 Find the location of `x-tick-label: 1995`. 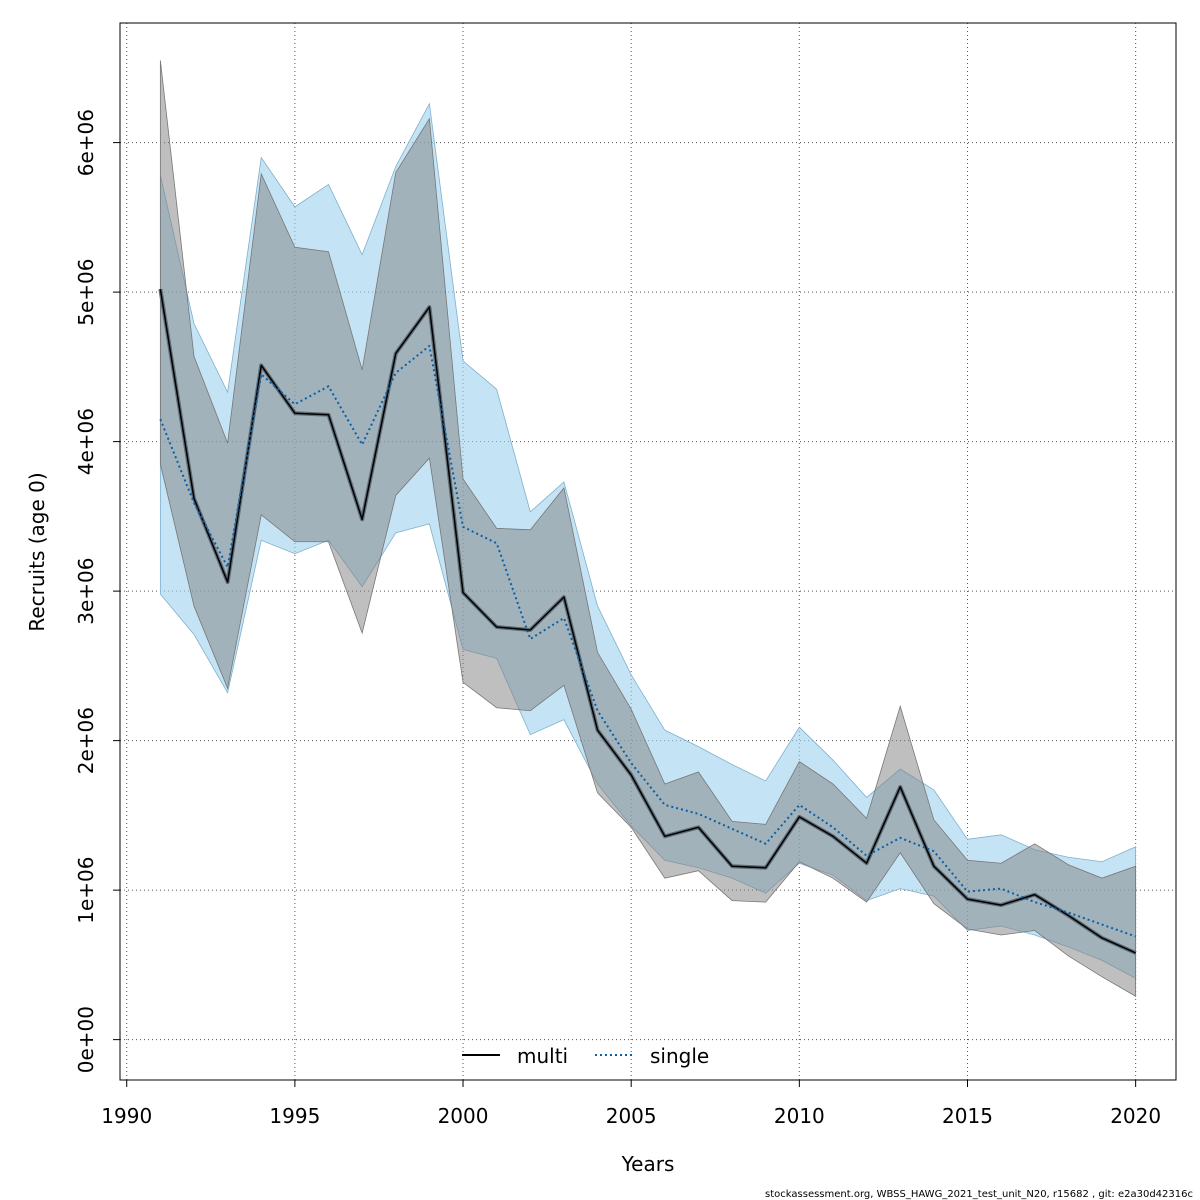

x-tick-label: 1995 is located at coordinates (294, 1116).